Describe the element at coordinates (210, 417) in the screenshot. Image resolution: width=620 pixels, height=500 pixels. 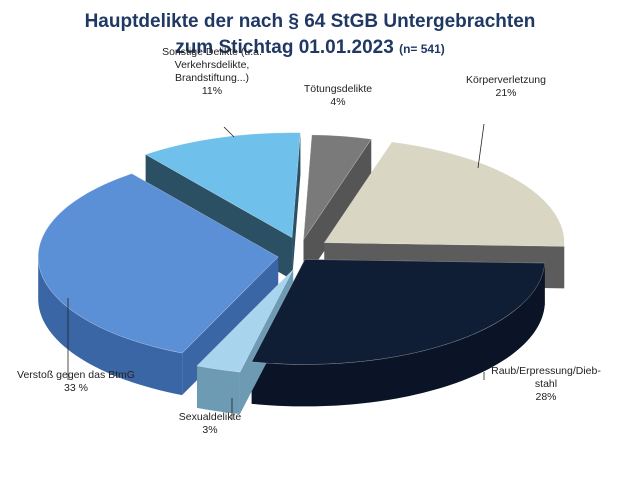
I see `slice-label-name: Sexualdelikte` at that location.